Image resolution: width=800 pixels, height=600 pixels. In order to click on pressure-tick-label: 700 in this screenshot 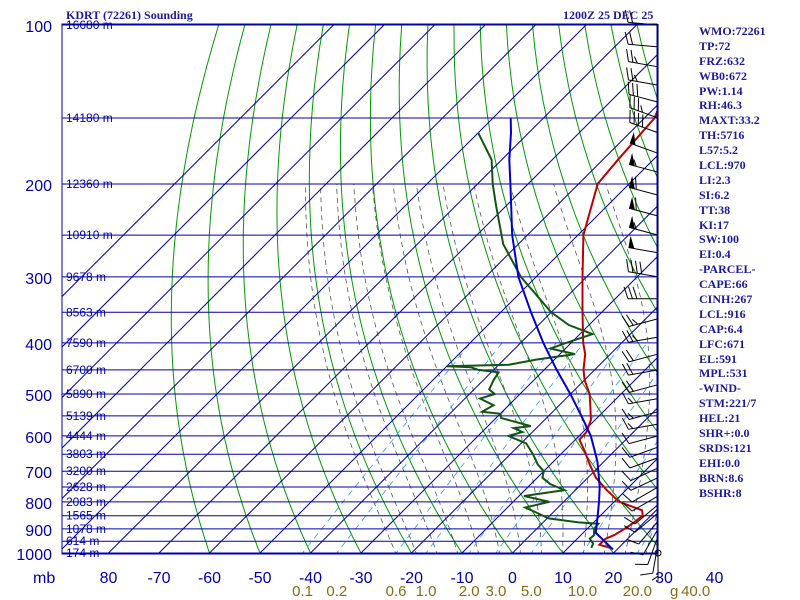, I will do `click(38, 473)`.